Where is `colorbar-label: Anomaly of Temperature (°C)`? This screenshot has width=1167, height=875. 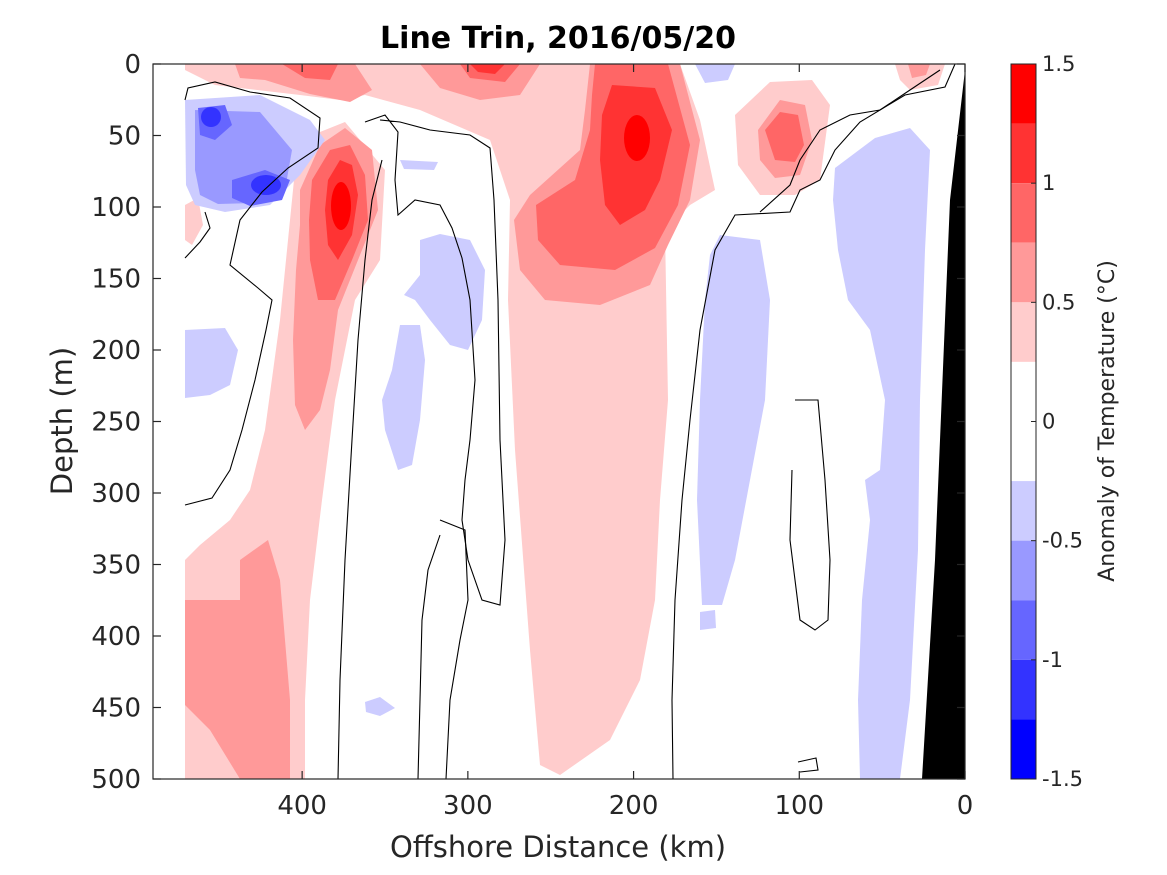
colorbar-label: Anomaly of Temperature (°C) is located at coordinates (1107, 421).